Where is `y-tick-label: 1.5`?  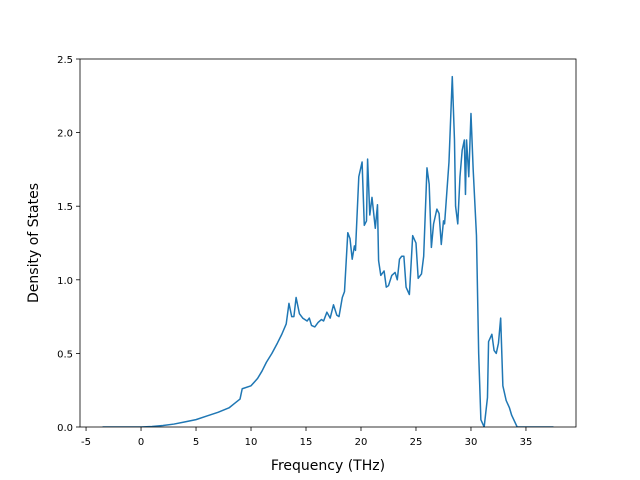 y-tick-label: 1.5 is located at coordinates (65, 207).